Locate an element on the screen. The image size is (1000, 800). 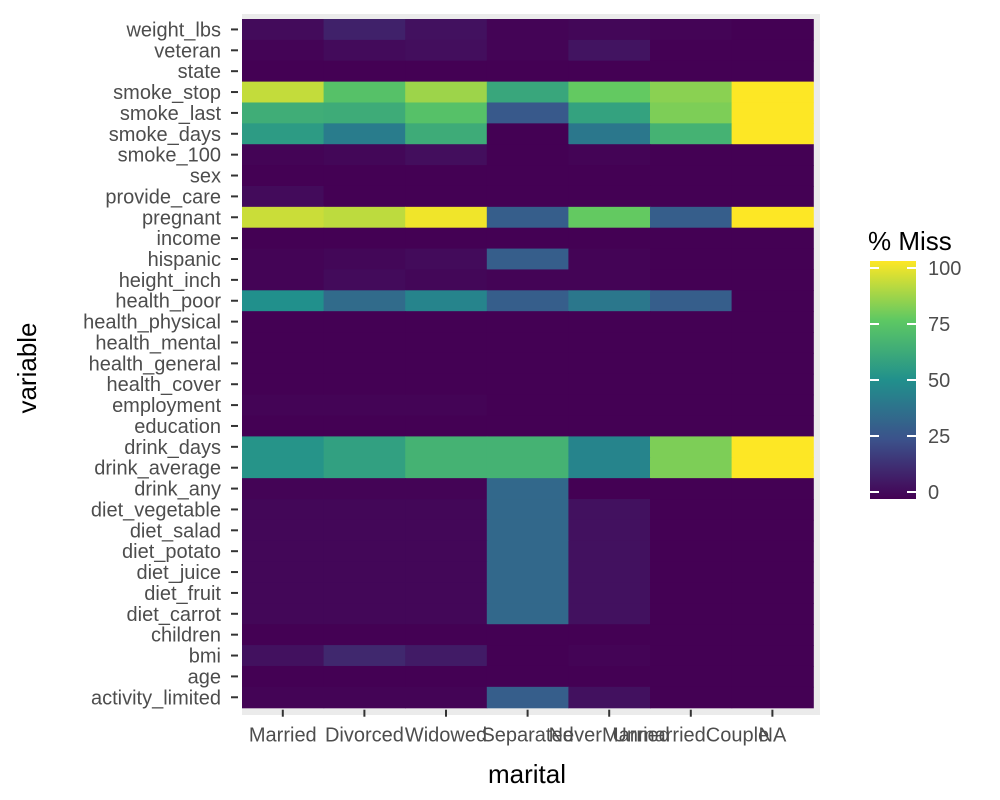
legend-tick-label: 25 is located at coordinates (939, 437).